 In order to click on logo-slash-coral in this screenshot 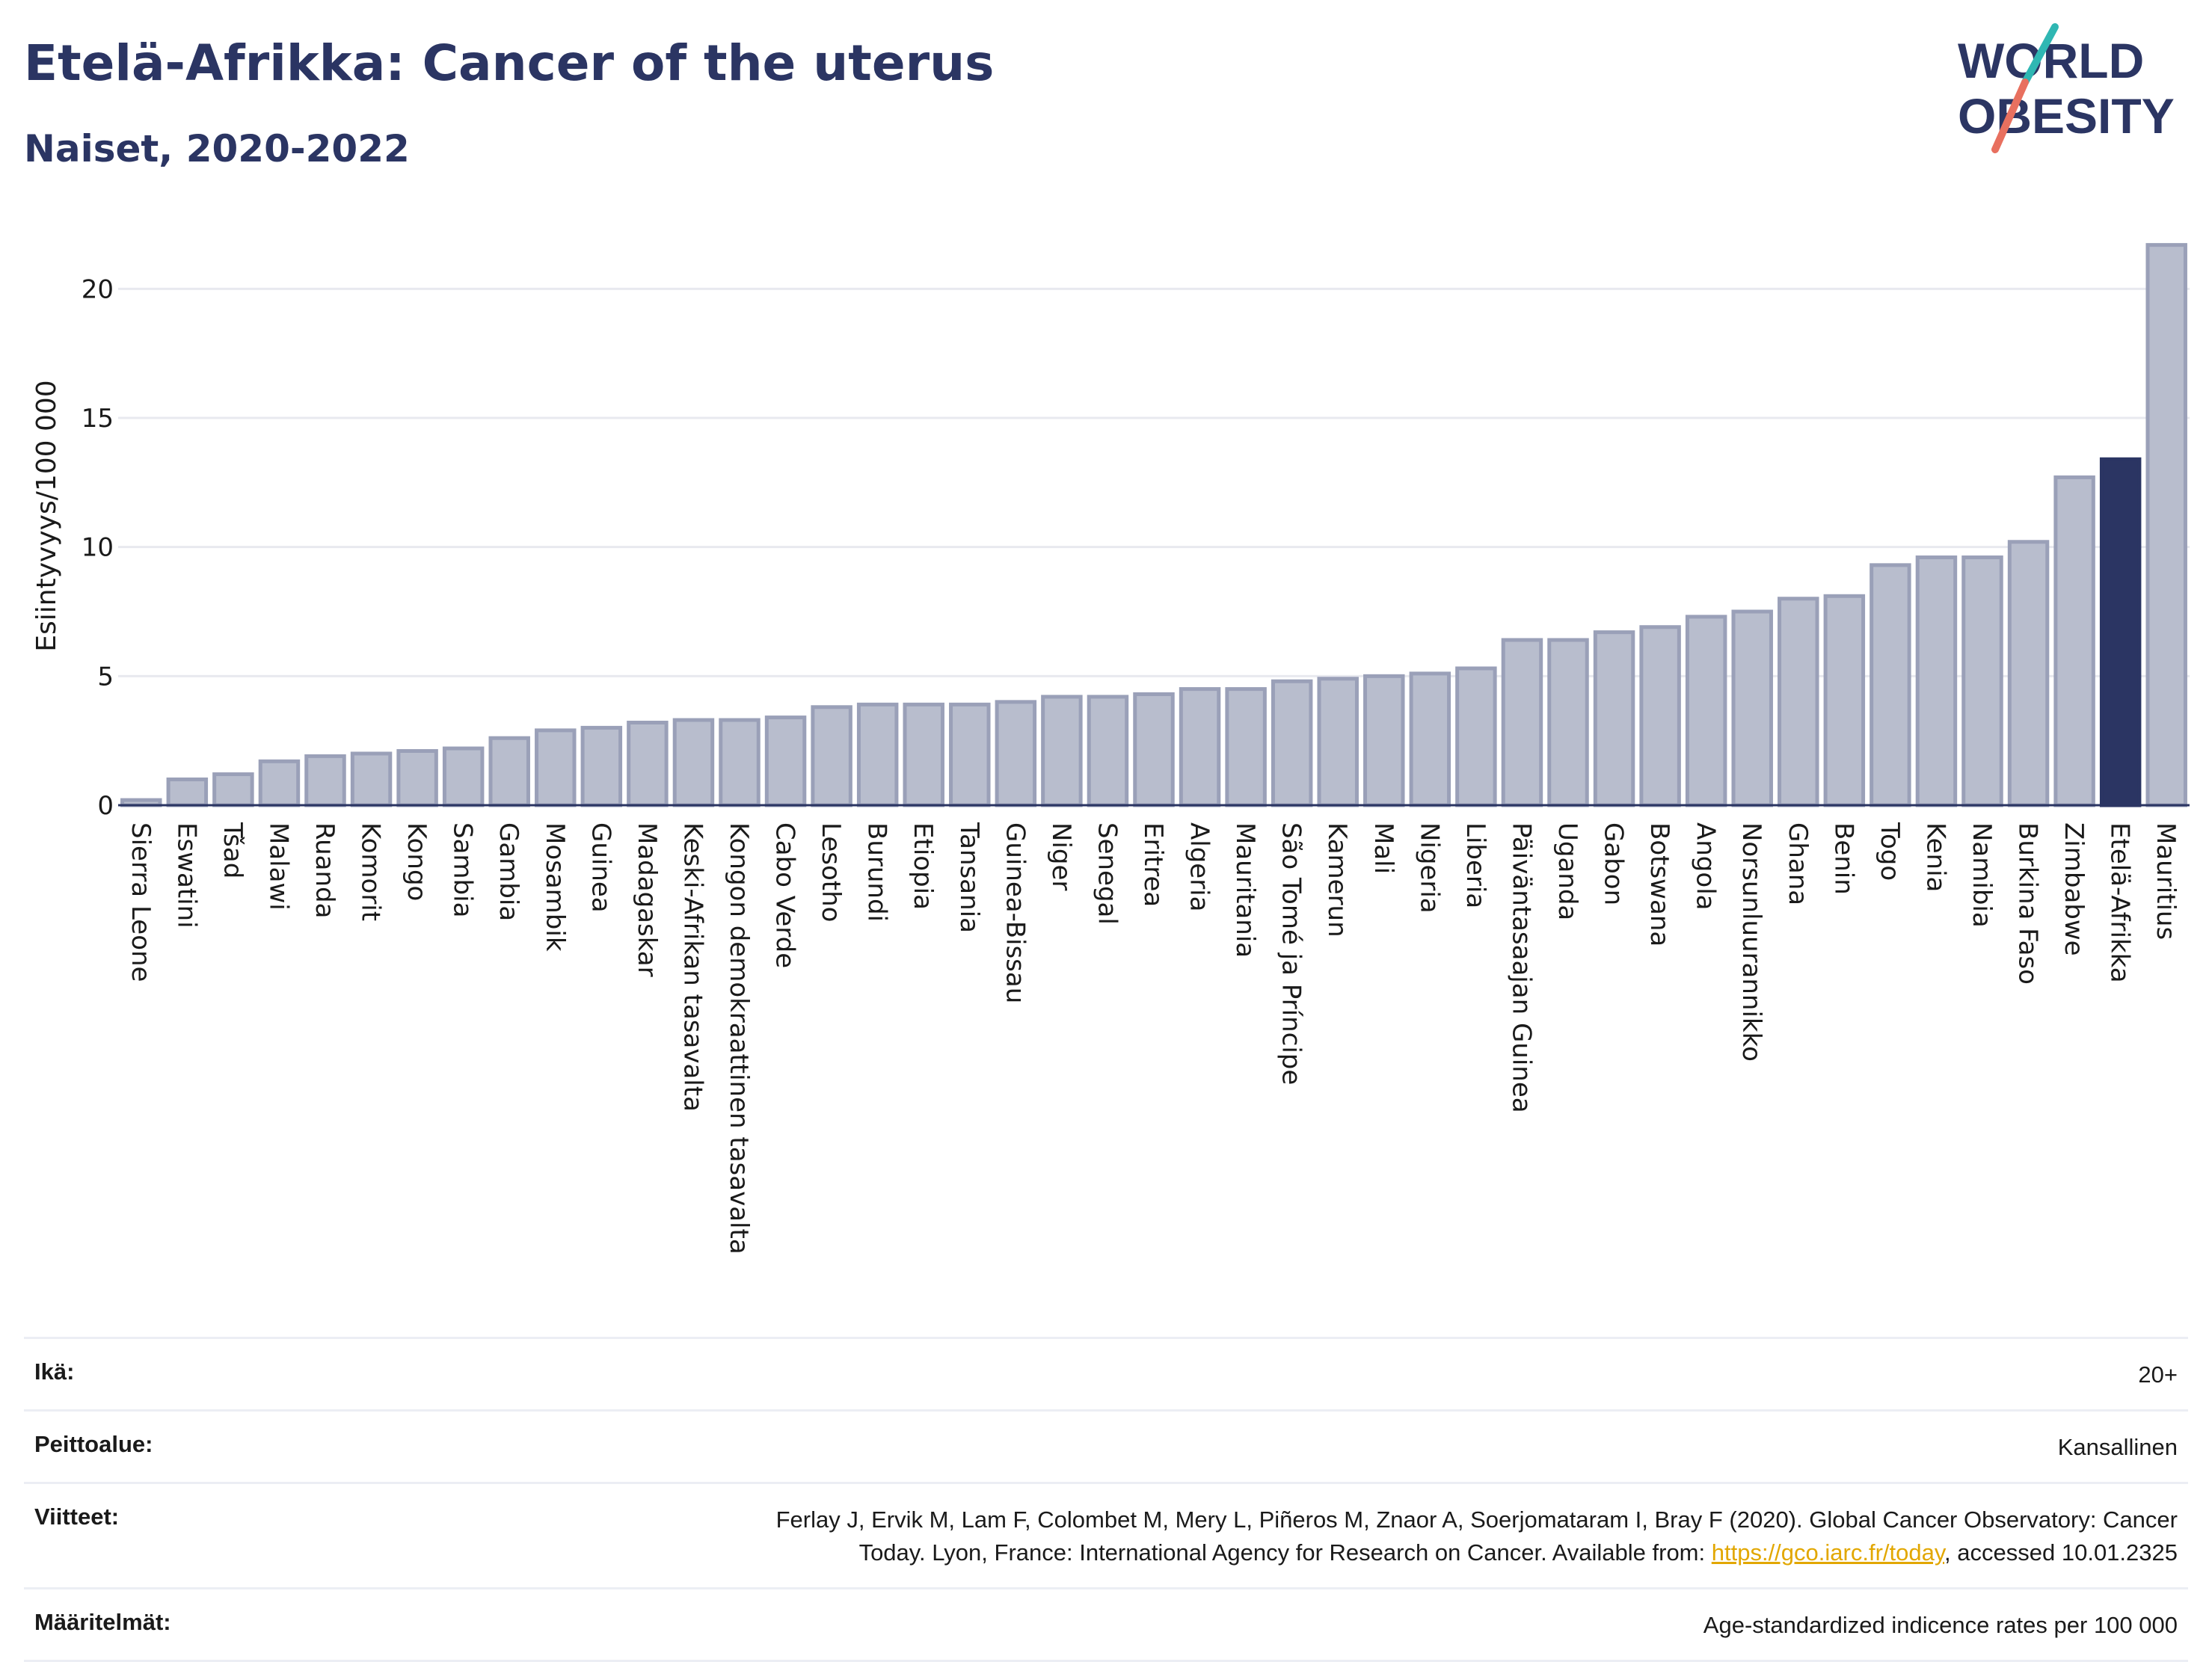, I will do `click(2010, 116)`.